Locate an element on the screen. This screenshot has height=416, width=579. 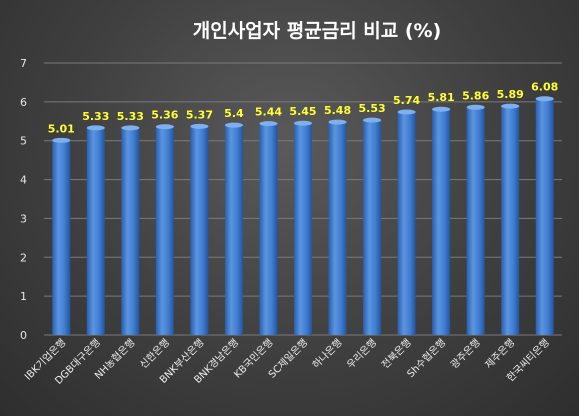
y-tick-label: 6 is located at coordinates (23, 102).